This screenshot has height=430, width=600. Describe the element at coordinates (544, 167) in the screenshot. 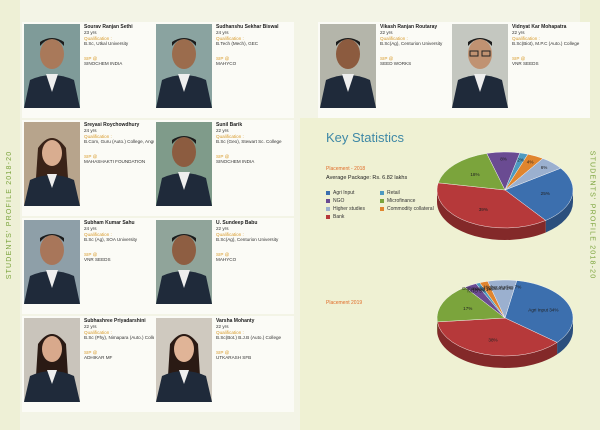

I see `pie-slice-label: 6%` at that location.